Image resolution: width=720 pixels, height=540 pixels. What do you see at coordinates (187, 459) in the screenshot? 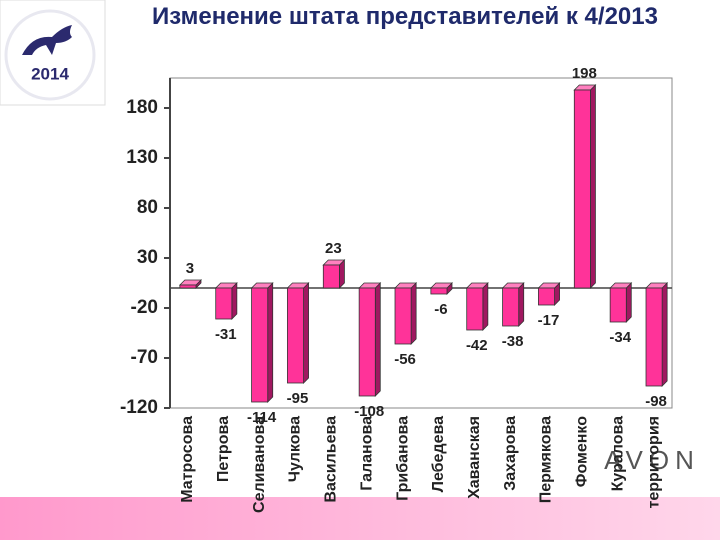
I see `x-tick-label: Матросова` at bounding box center [187, 459].